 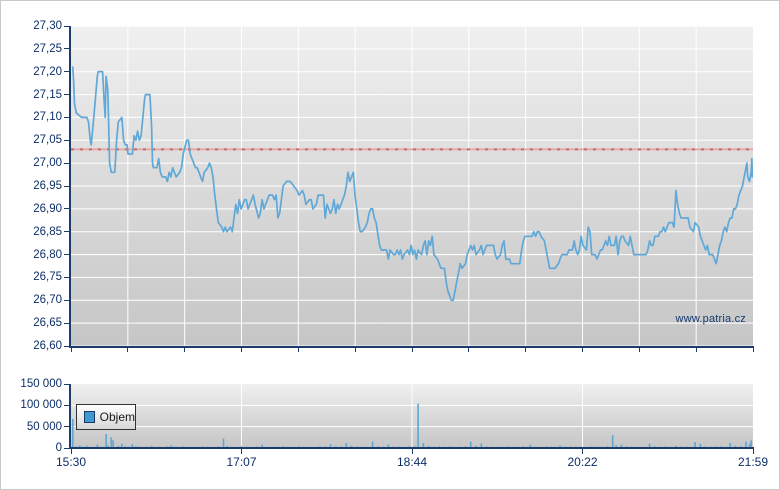 What do you see at coordinates (710, 319) in the screenshot?
I see `watermark: www.patria.cz` at bounding box center [710, 319].